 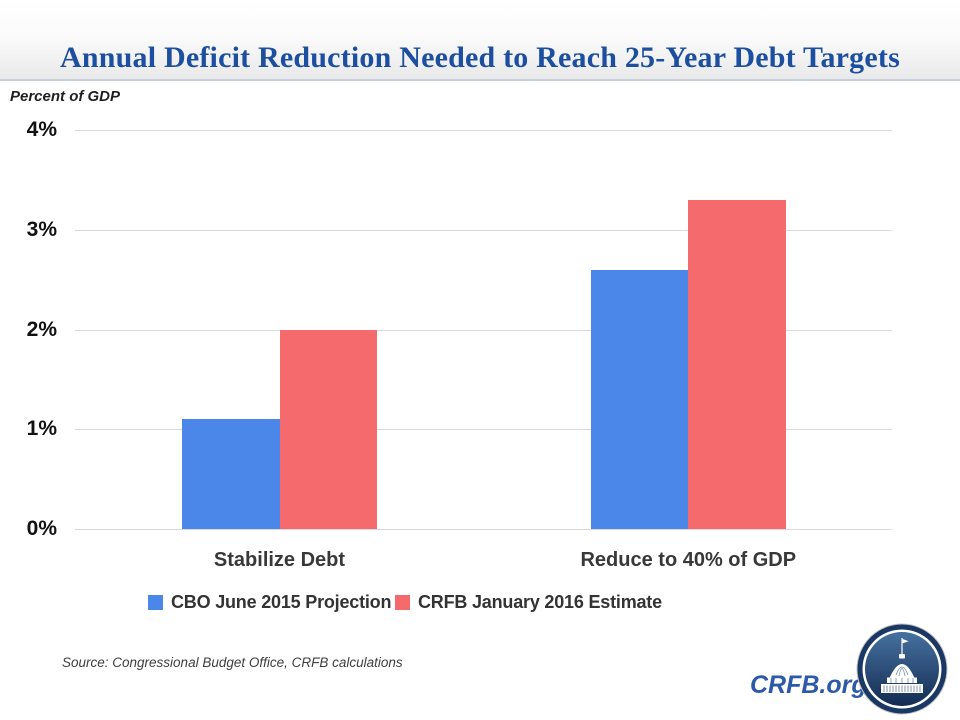 I want to click on y-axis-tick-label: 4%, so click(x=41, y=129).